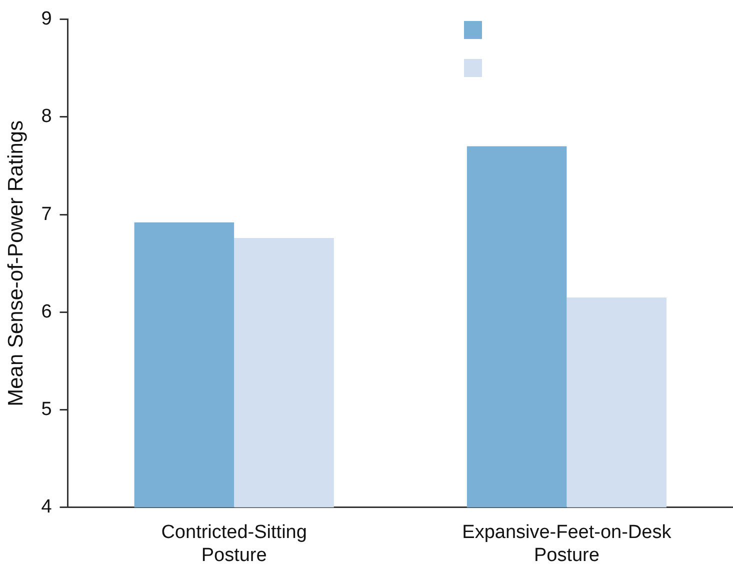 The image size is (733, 581). Describe the element at coordinates (16, 263) in the screenshot. I see `y-axis-title: Mean Sense-of-Power Ratings` at that location.